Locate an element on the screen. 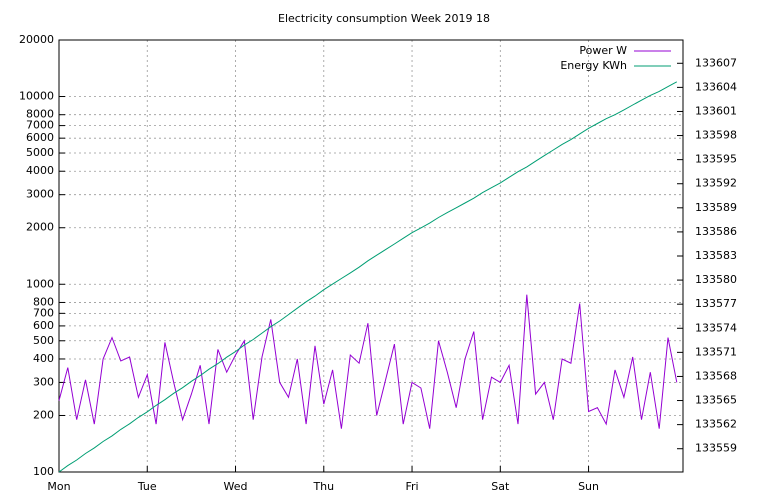 Image resolution: width=768 pixels, height=504 pixels. y-tick-label: 2000 is located at coordinates (40, 227).